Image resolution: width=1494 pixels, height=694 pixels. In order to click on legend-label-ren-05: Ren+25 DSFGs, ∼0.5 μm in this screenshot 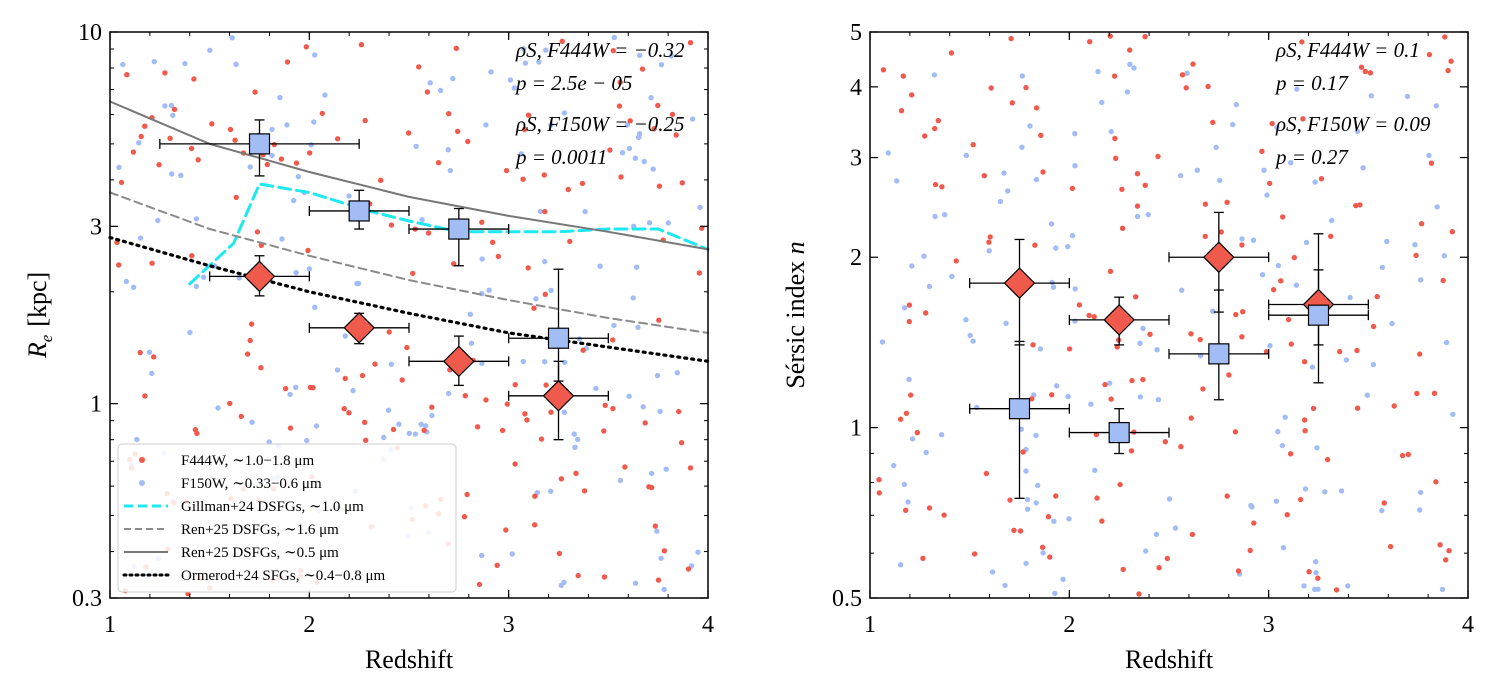, I will do `click(260, 553)`.